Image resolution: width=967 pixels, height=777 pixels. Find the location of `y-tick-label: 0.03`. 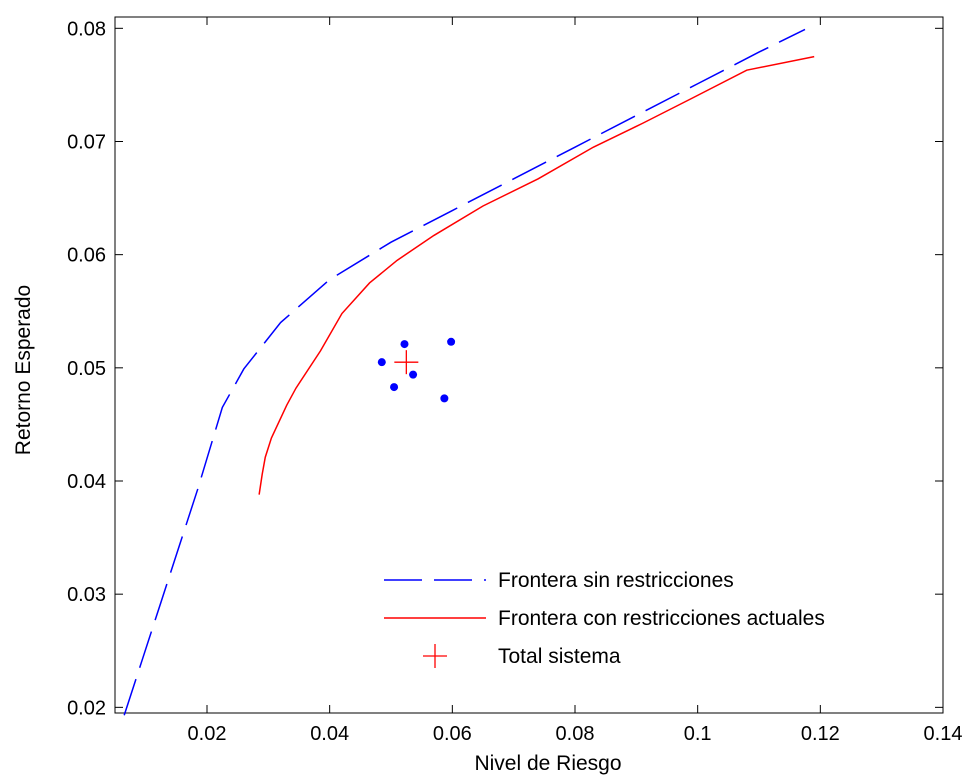

y-tick-label: 0.03 is located at coordinates (86, 595).